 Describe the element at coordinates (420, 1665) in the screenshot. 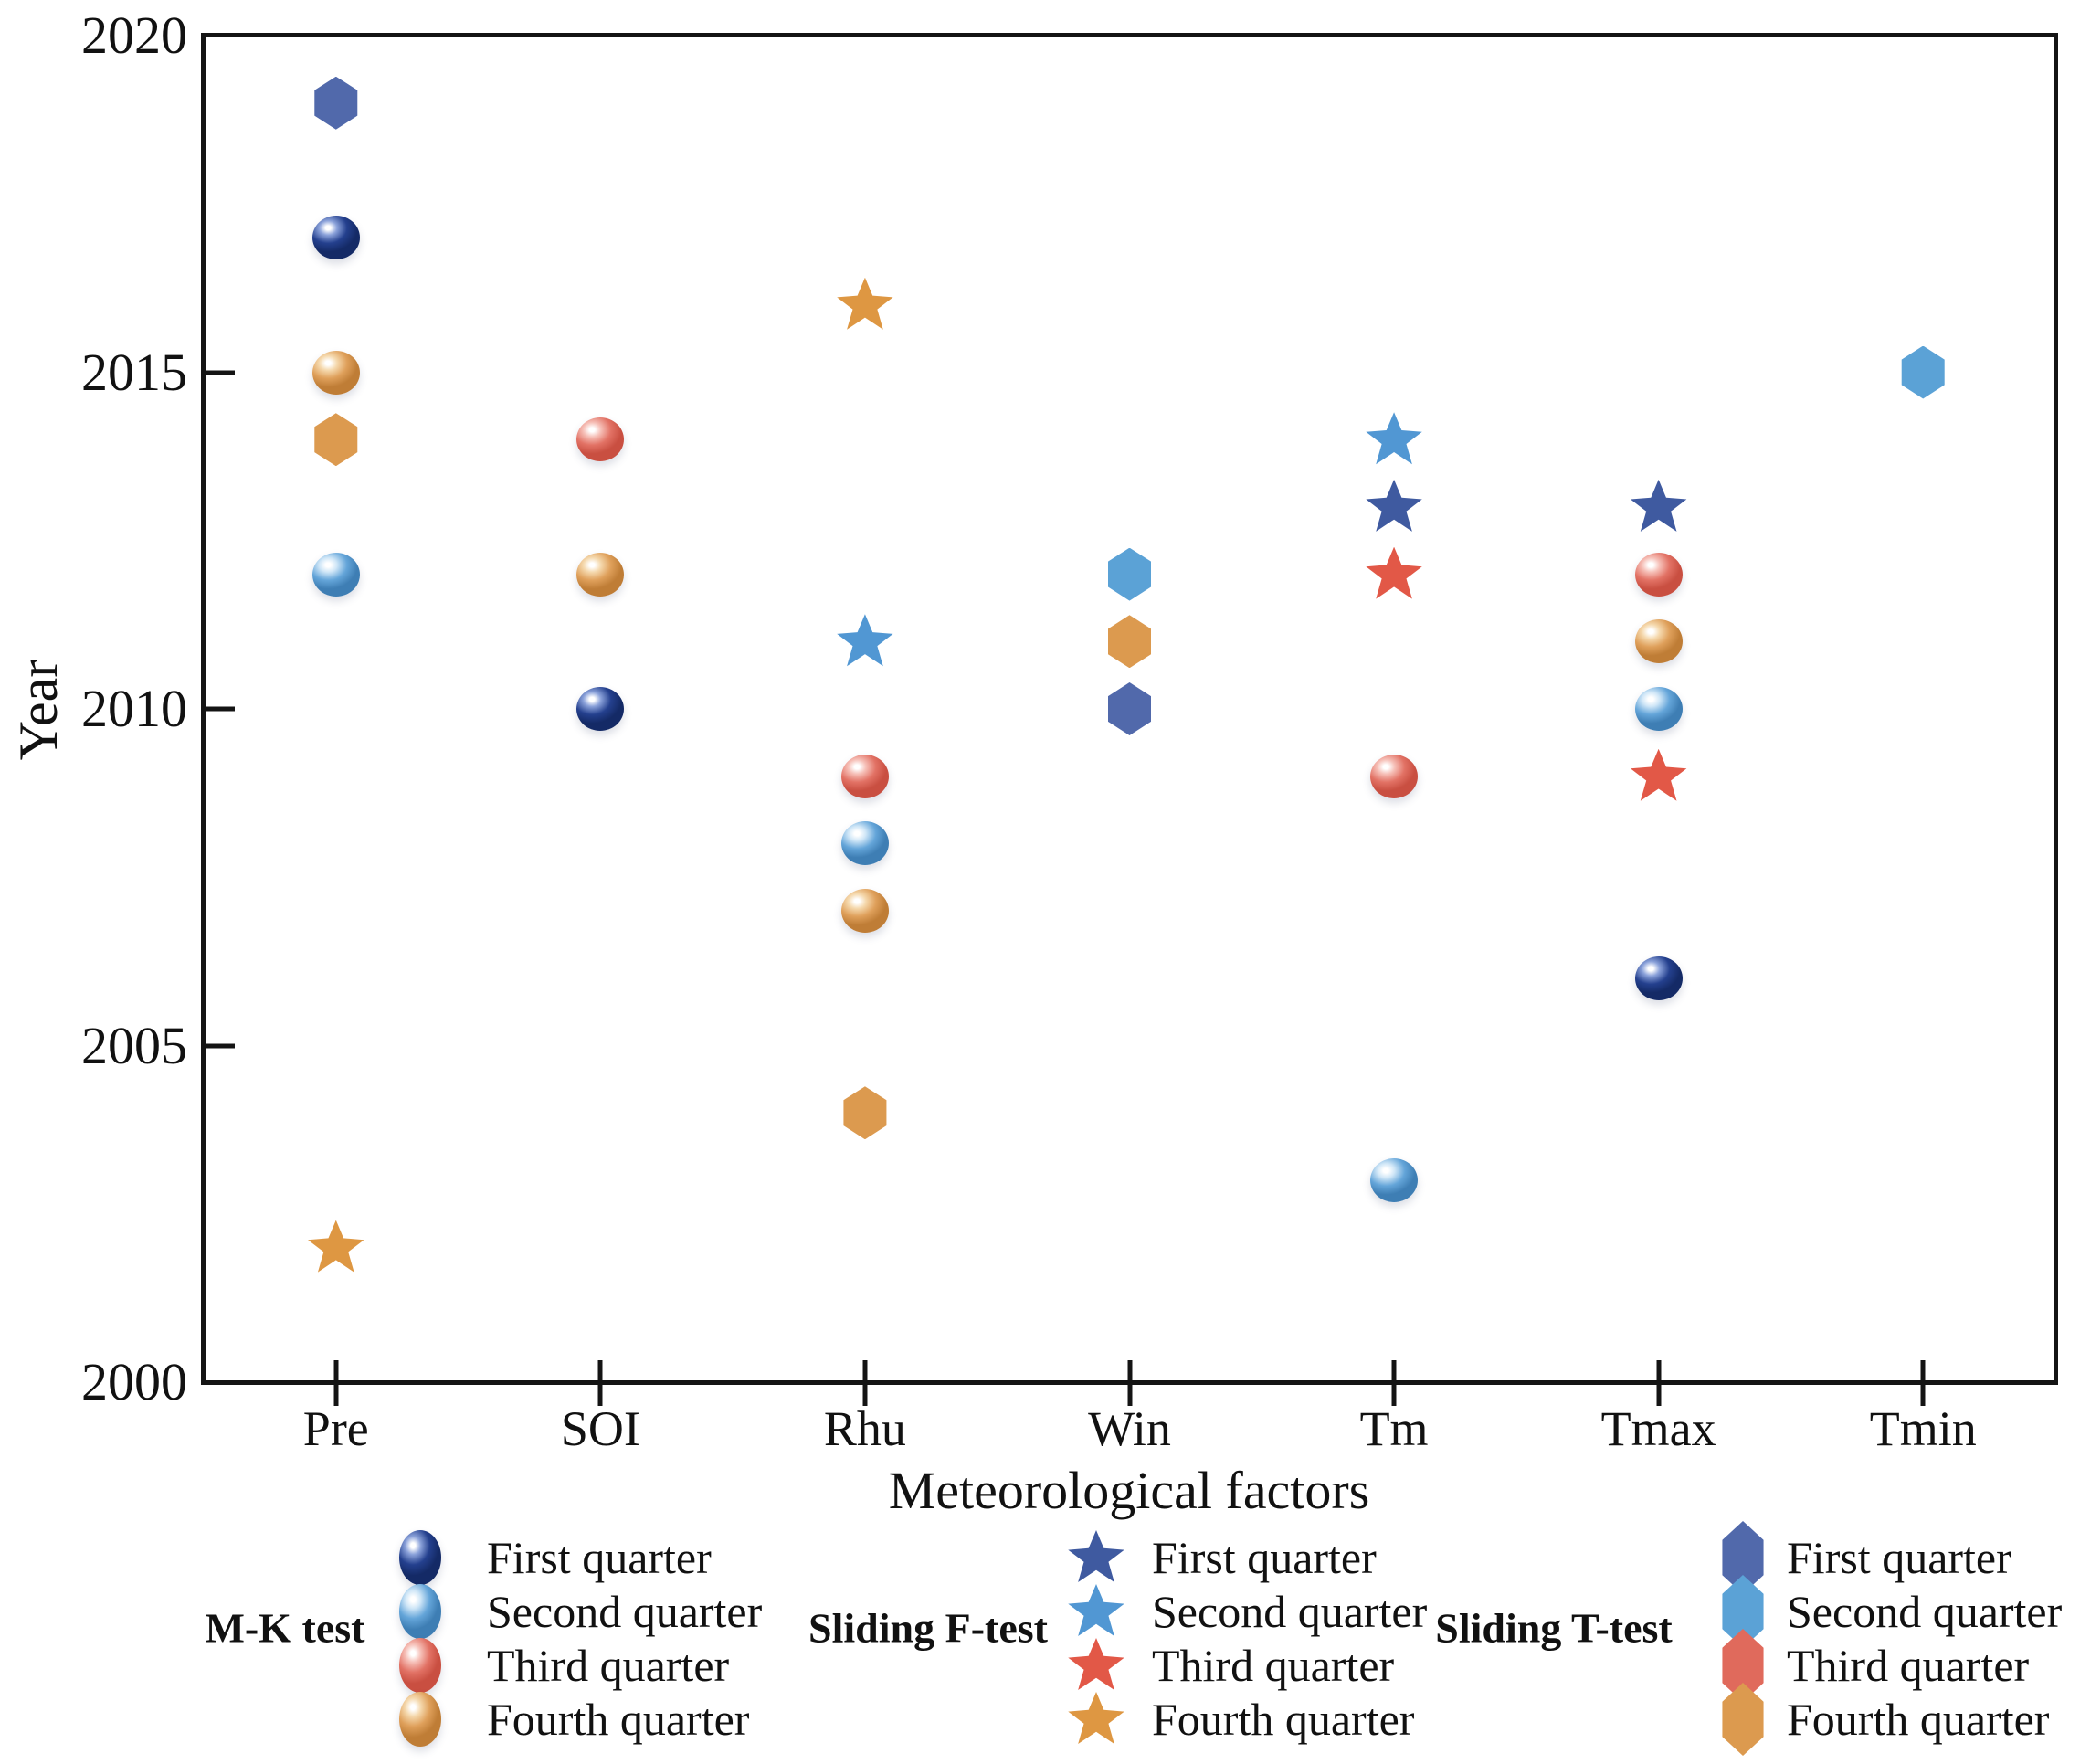

I see `legend-m-k-test-third-quarter-sphere-icon` at that location.